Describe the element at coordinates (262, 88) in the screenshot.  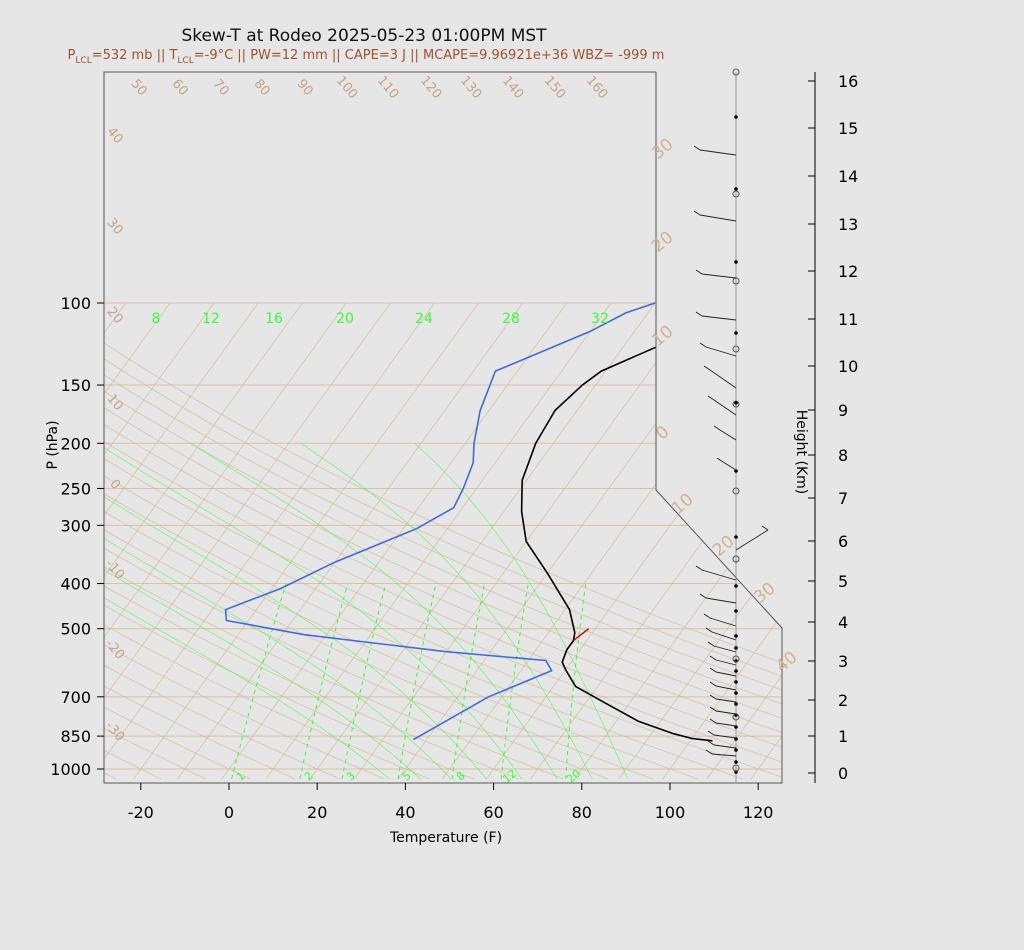
I see `dry-adiabat-label: 80` at that location.